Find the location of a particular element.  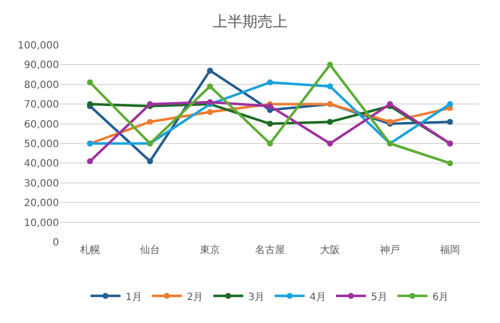

y-tick-label: 70,000 is located at coordinates (41, 105).